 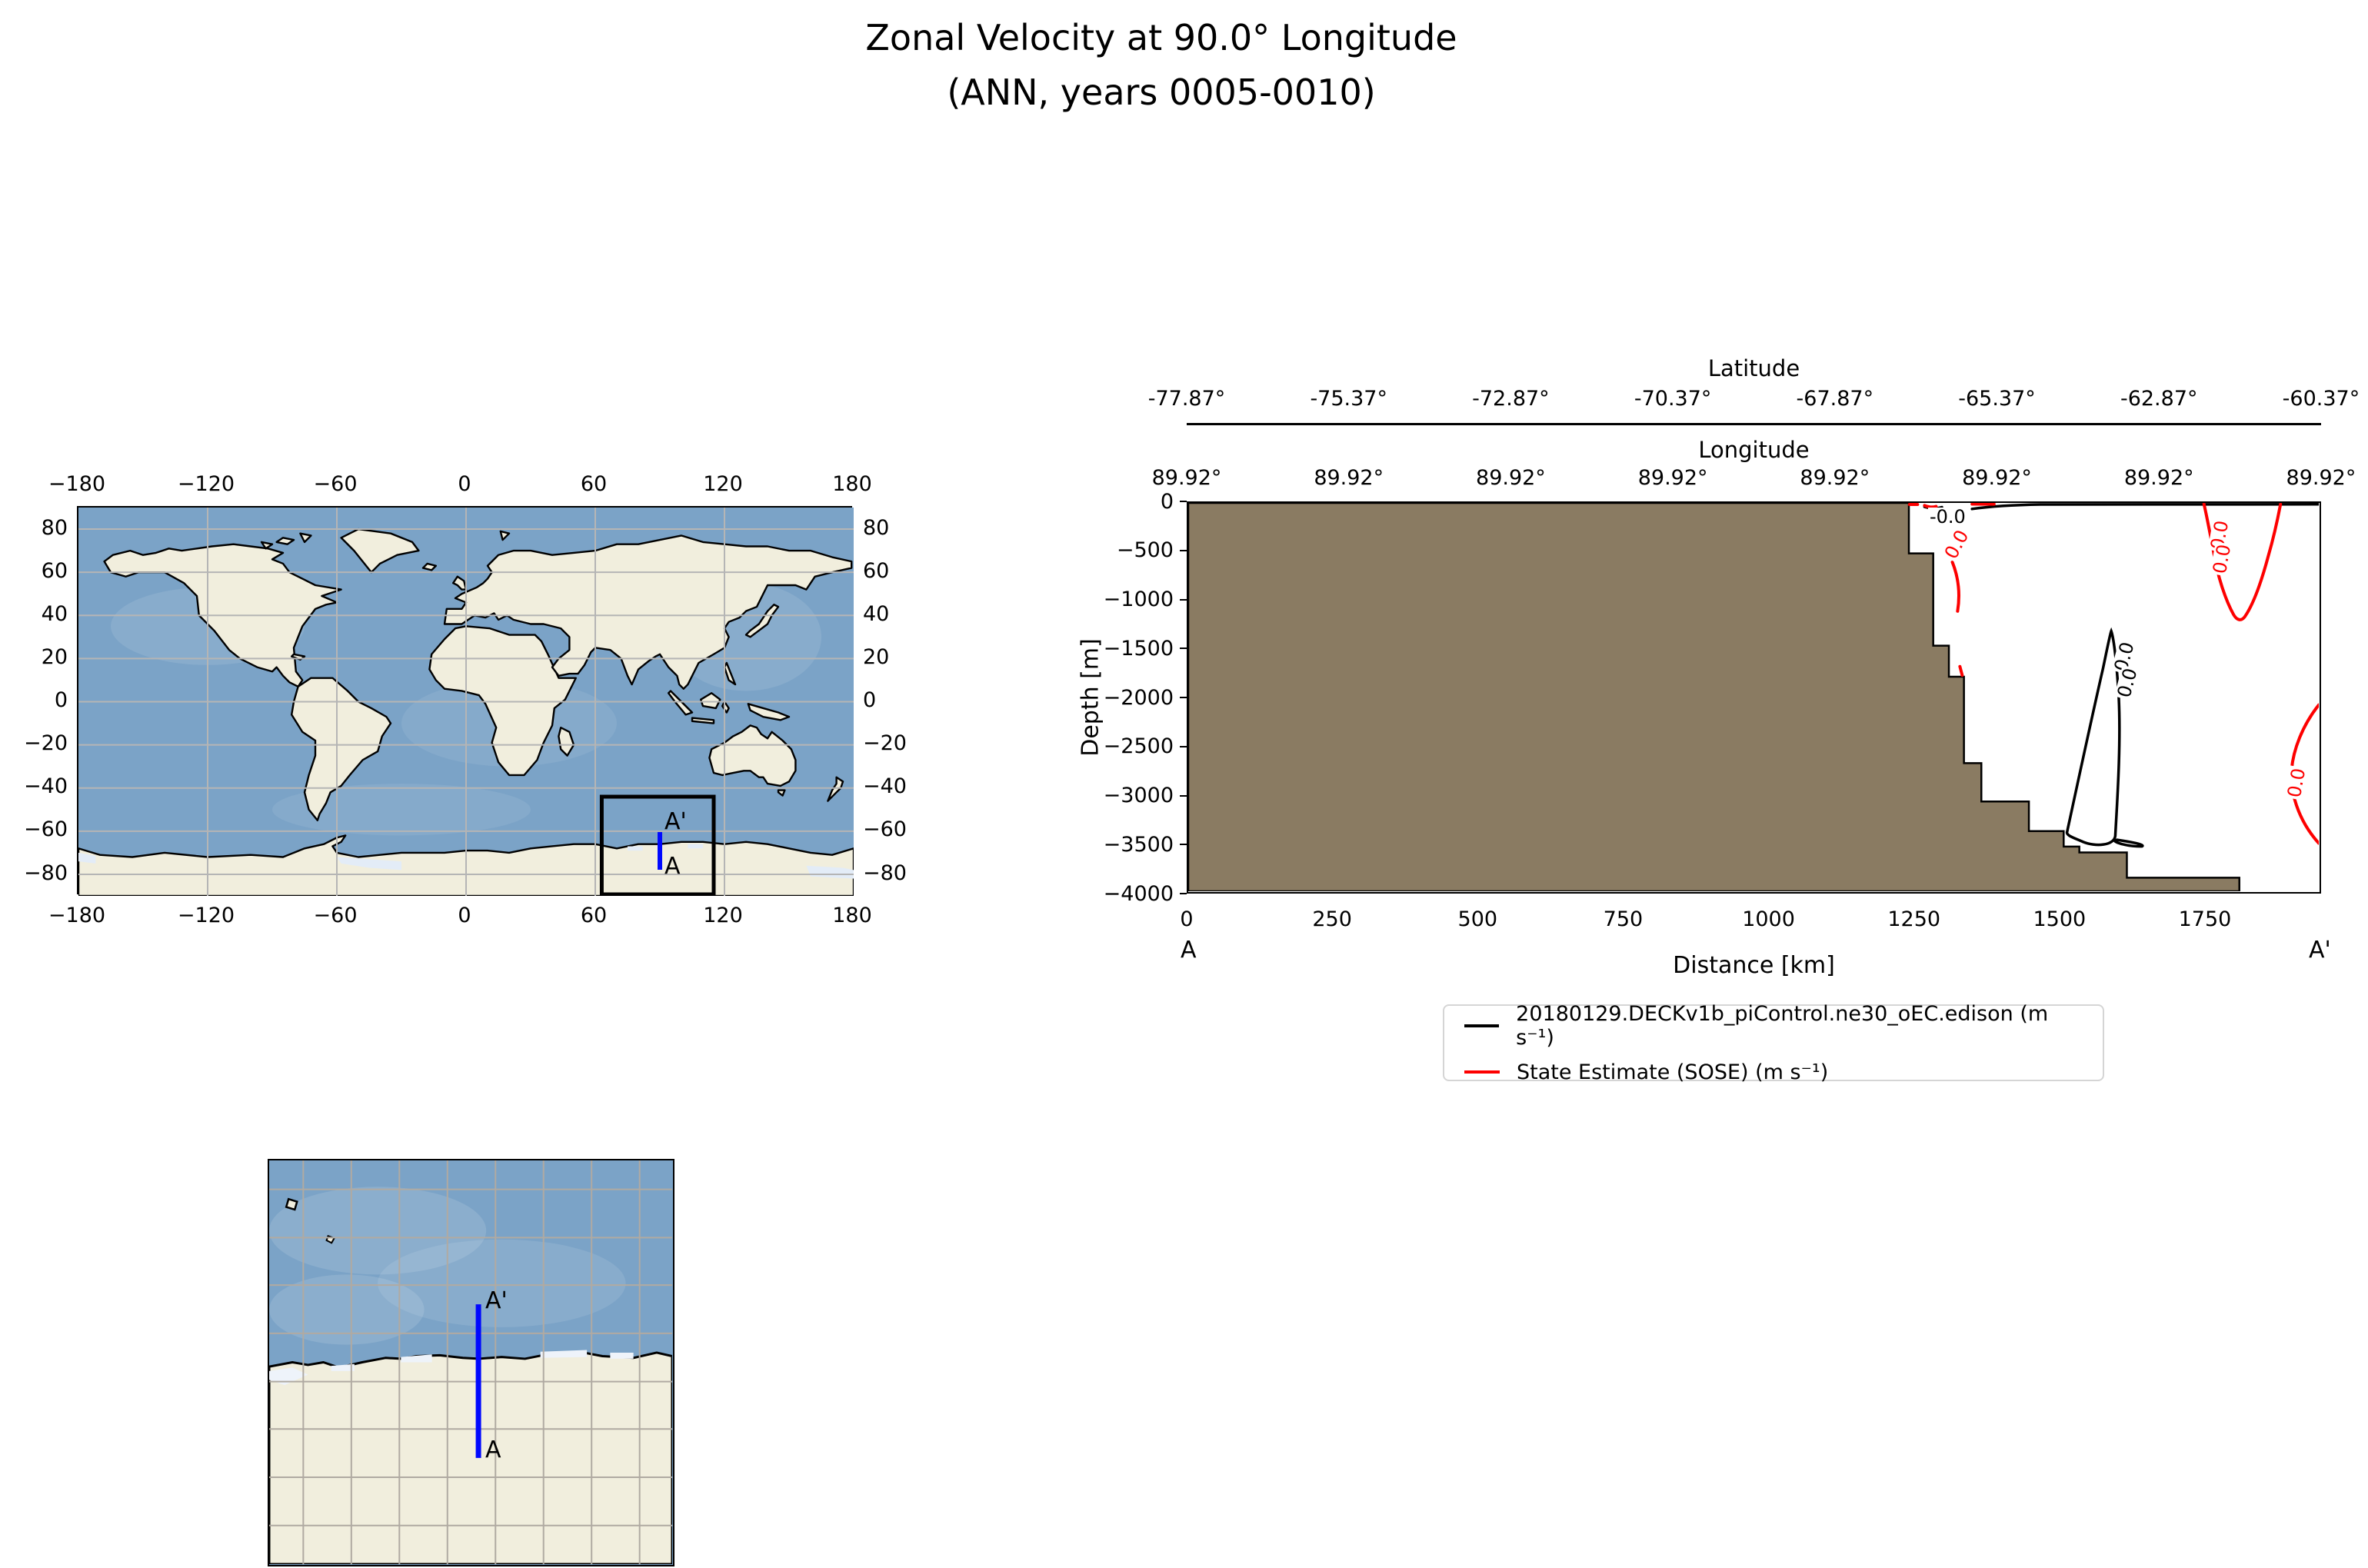 I want to click on contour-label-black-neg-zero: -0.0, so click(x=1947, y=517).